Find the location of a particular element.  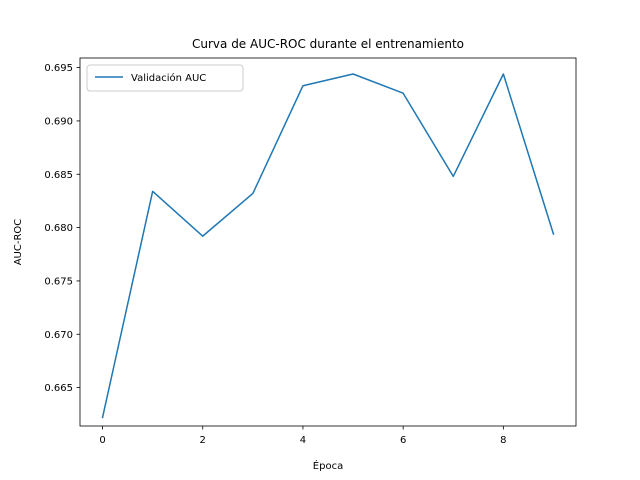

x-tick-label: 2 is located at coordinates (203, 440).